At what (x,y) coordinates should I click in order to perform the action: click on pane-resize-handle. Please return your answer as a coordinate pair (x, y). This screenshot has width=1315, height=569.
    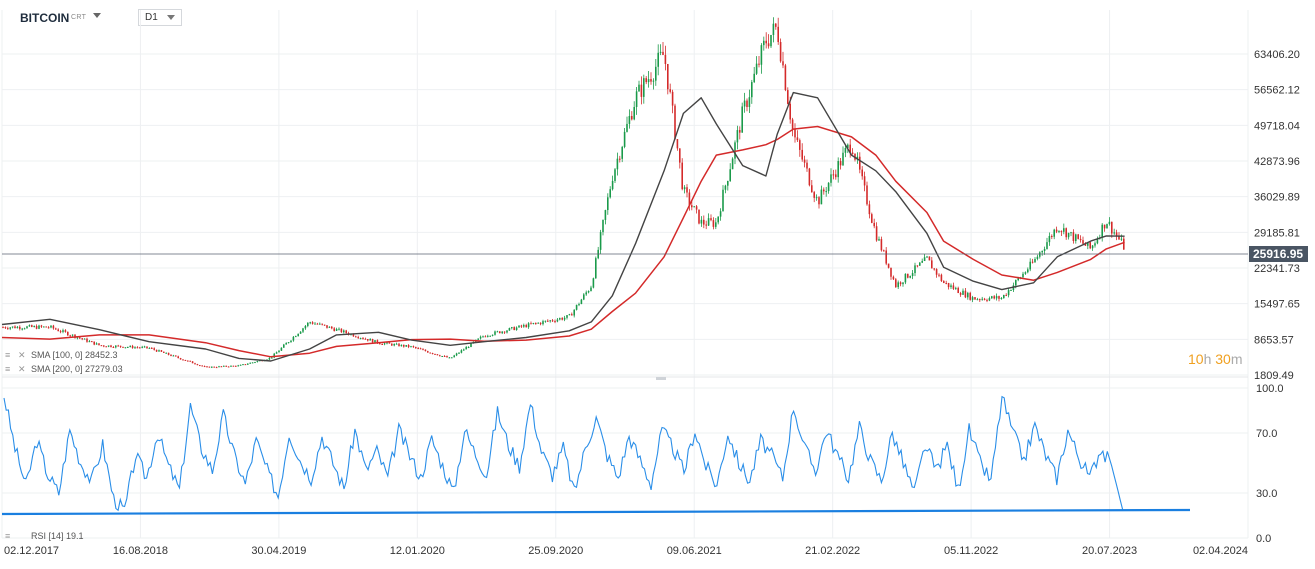
    Looking at the image, I should click on (661, 378).